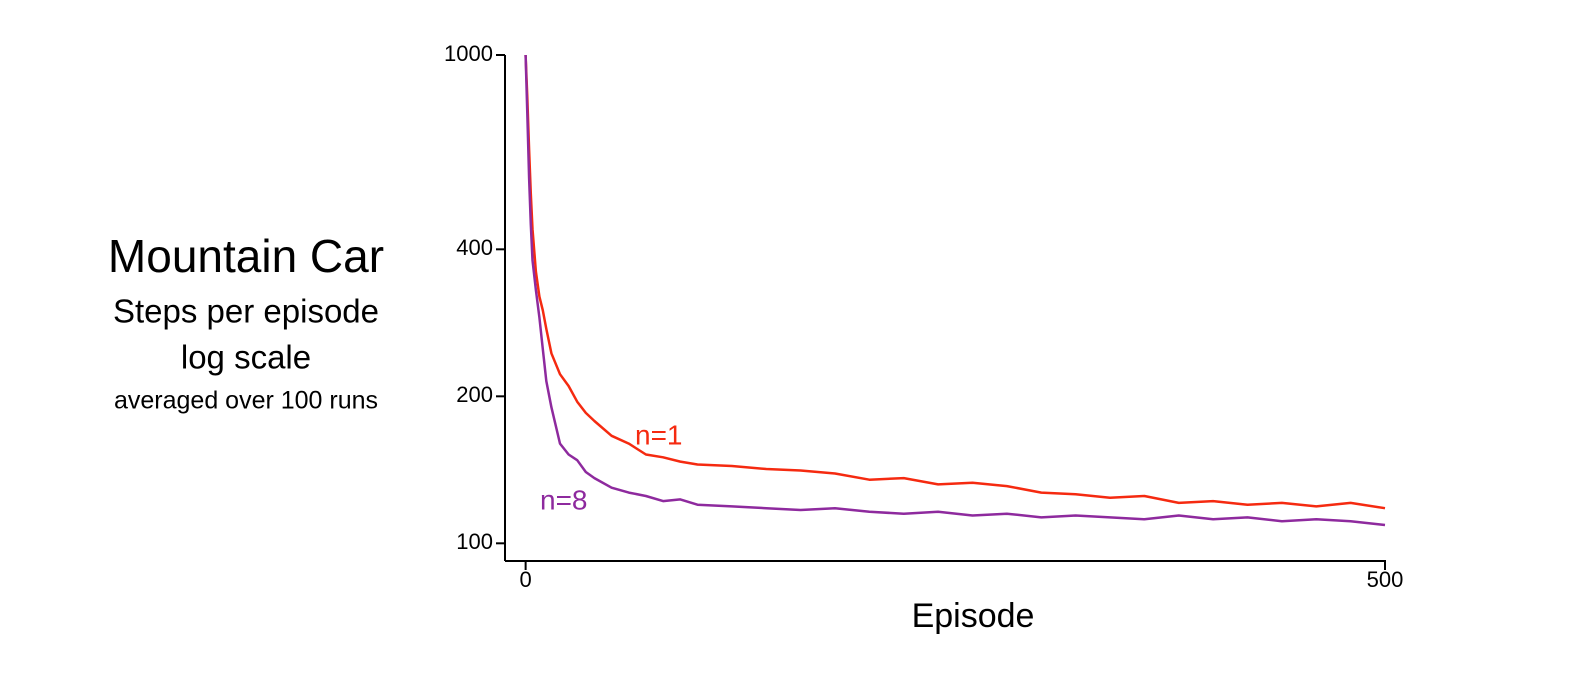 This screenshot has width=1588, height=680. Describe the element at coordinates (468, 53) in the screenshot. I see `y-tick-label: 1000` at that location.